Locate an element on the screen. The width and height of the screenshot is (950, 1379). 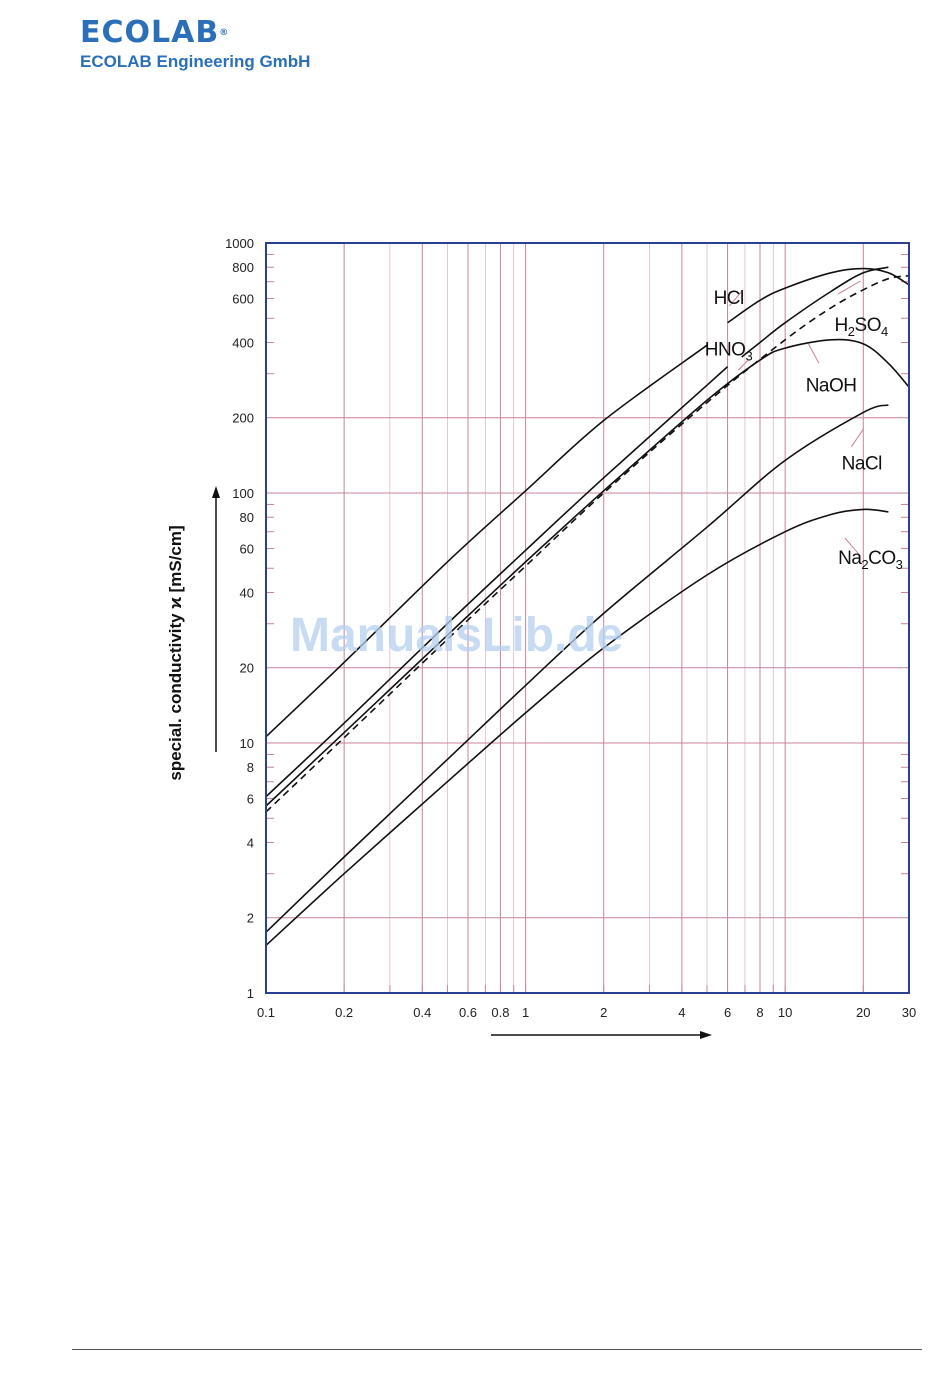
series-label-nacl: NaCl is located at coordinates (862, 464).